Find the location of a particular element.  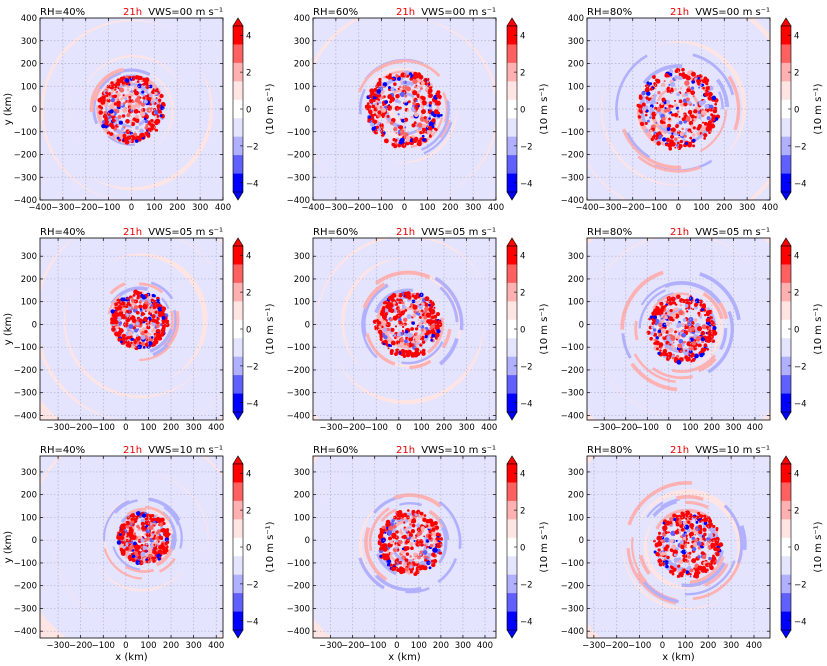

x-tick-label: −200 is located at coordinates (616, 646).